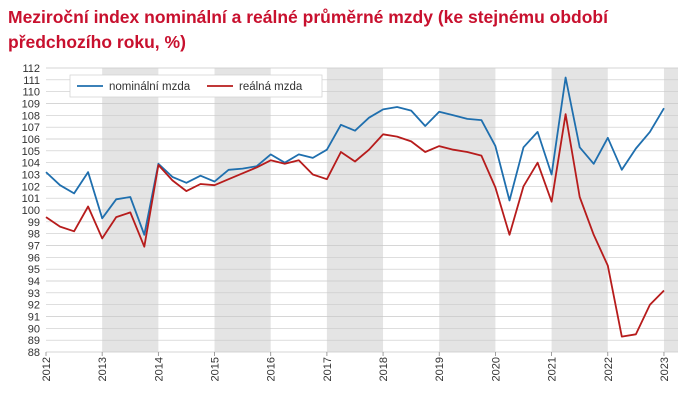 The height and width of the screenshot is (404, 700). What do you see at coordinates (34, 329) in the screenshot?
I see `y-tick-label: 90` at bounding box center [34, 329].